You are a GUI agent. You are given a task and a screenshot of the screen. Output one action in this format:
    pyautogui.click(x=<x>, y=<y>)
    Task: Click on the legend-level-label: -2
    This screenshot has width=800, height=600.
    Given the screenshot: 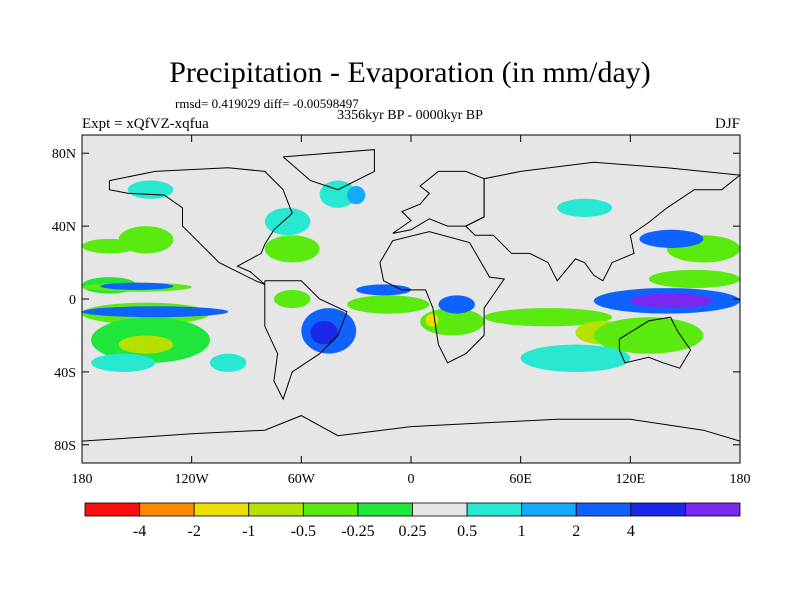 What is the action you would take?
    pyautogui.click(x=194, y=531)
    